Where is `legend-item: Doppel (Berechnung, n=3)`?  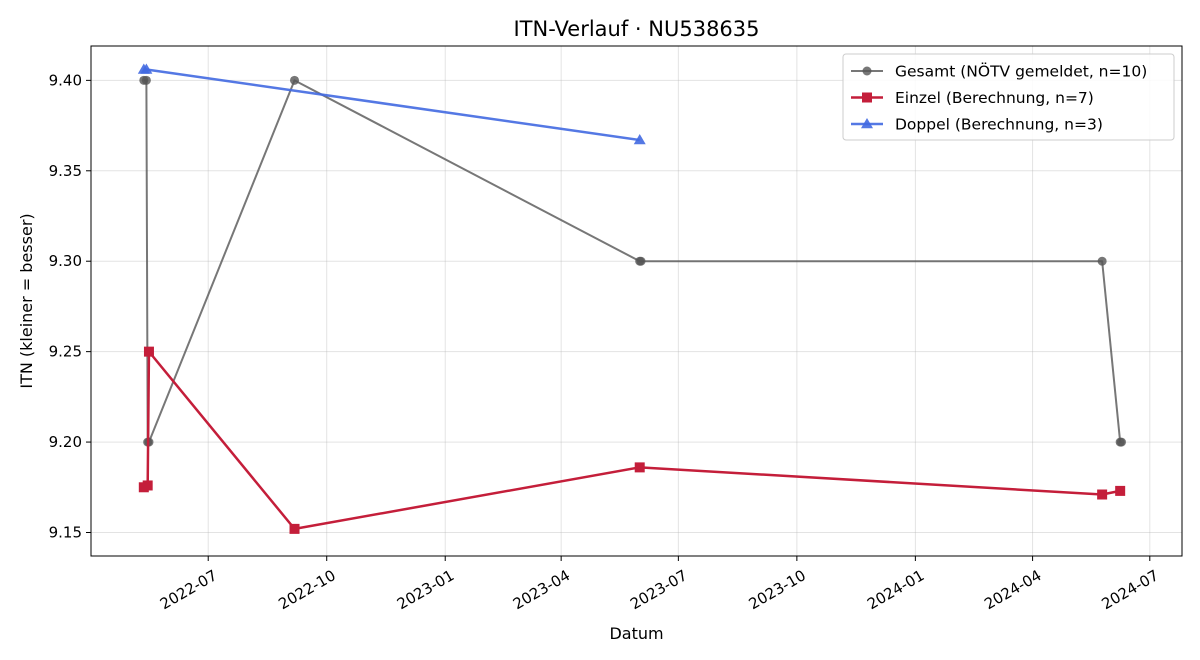 legend-item: Doppel (Berechnung, n=3) is located at coordinates (977, 125).